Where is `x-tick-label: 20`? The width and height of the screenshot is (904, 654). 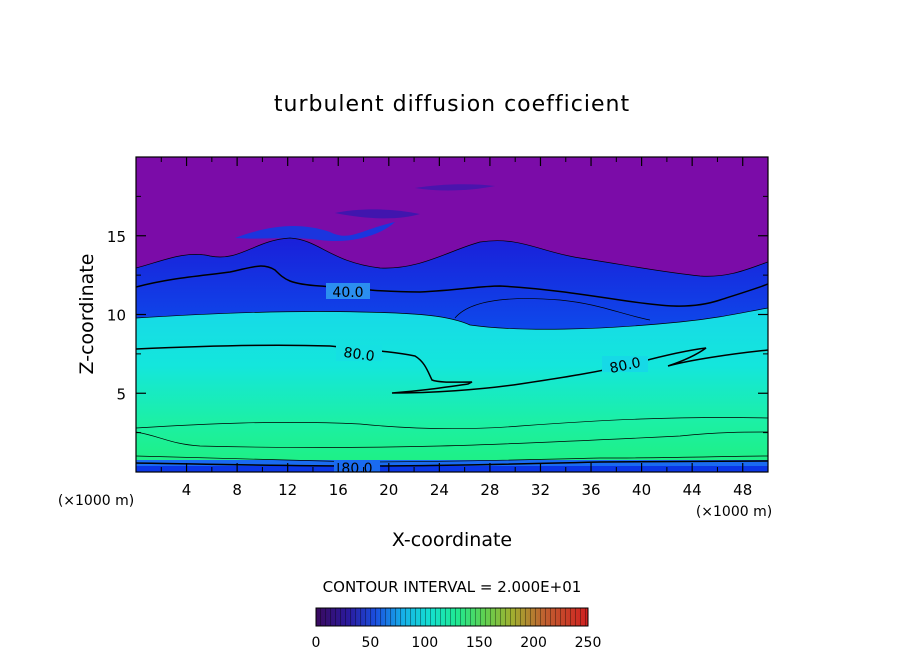 x-tick-label: 20 is located at coordinates (388, 490).